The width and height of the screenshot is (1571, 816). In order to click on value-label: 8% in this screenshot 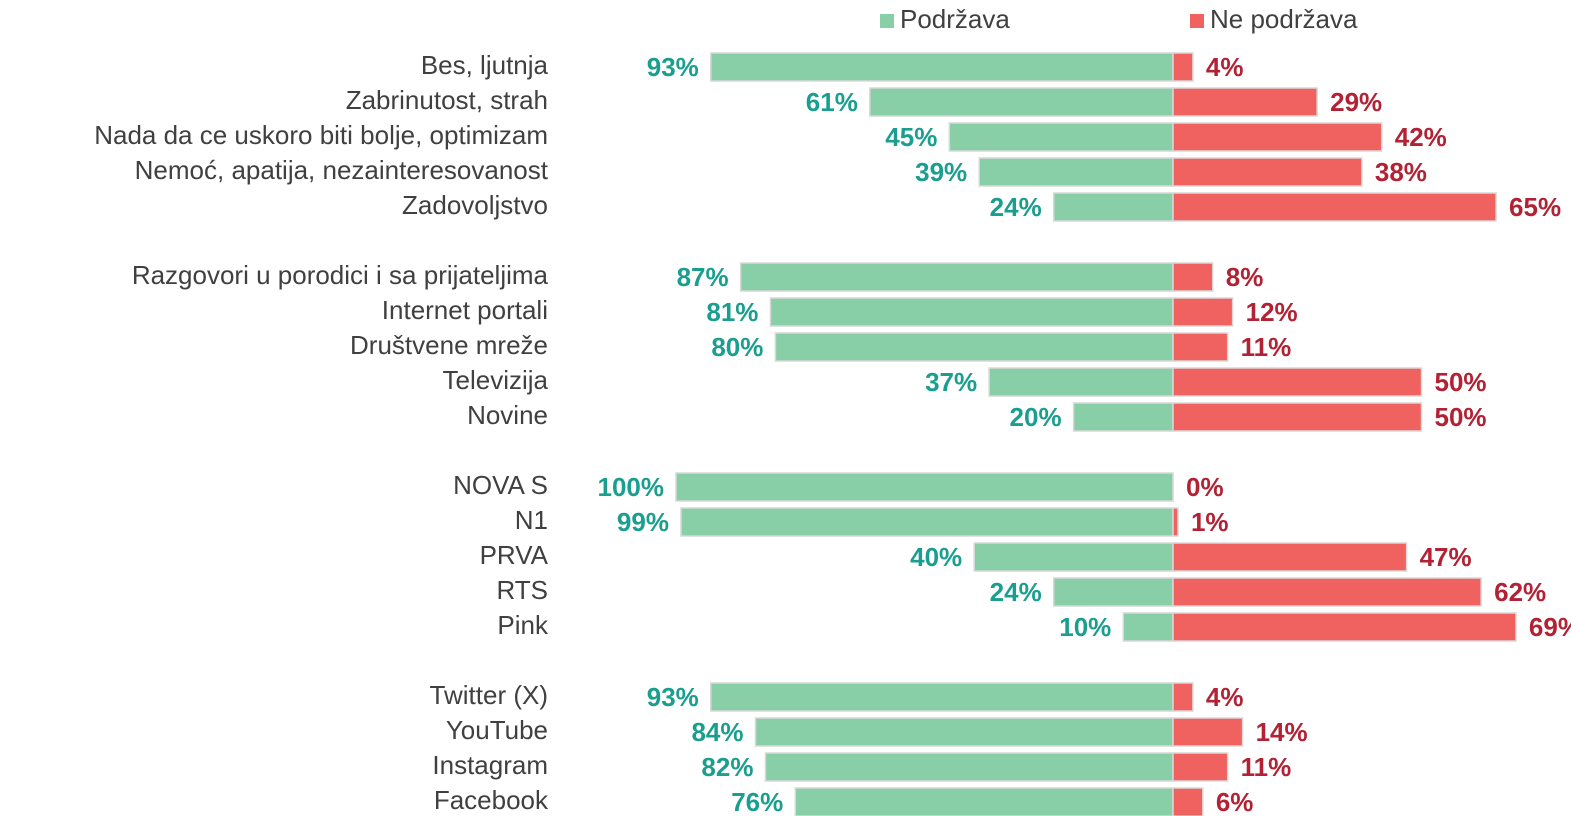, I will do `click(1245, 277)`.